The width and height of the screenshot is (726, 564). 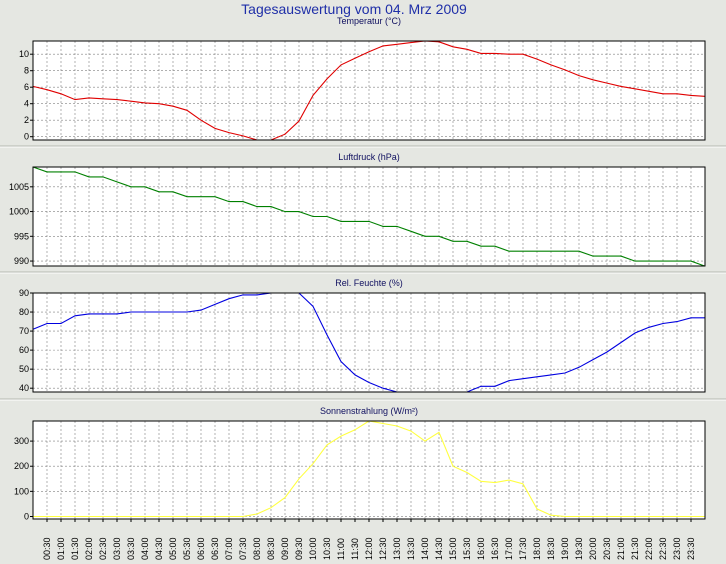 What do you see at coordinates (26, 120) in the screenshot?
I see `y-tick-label: 2` at bounding box center [26, 120].